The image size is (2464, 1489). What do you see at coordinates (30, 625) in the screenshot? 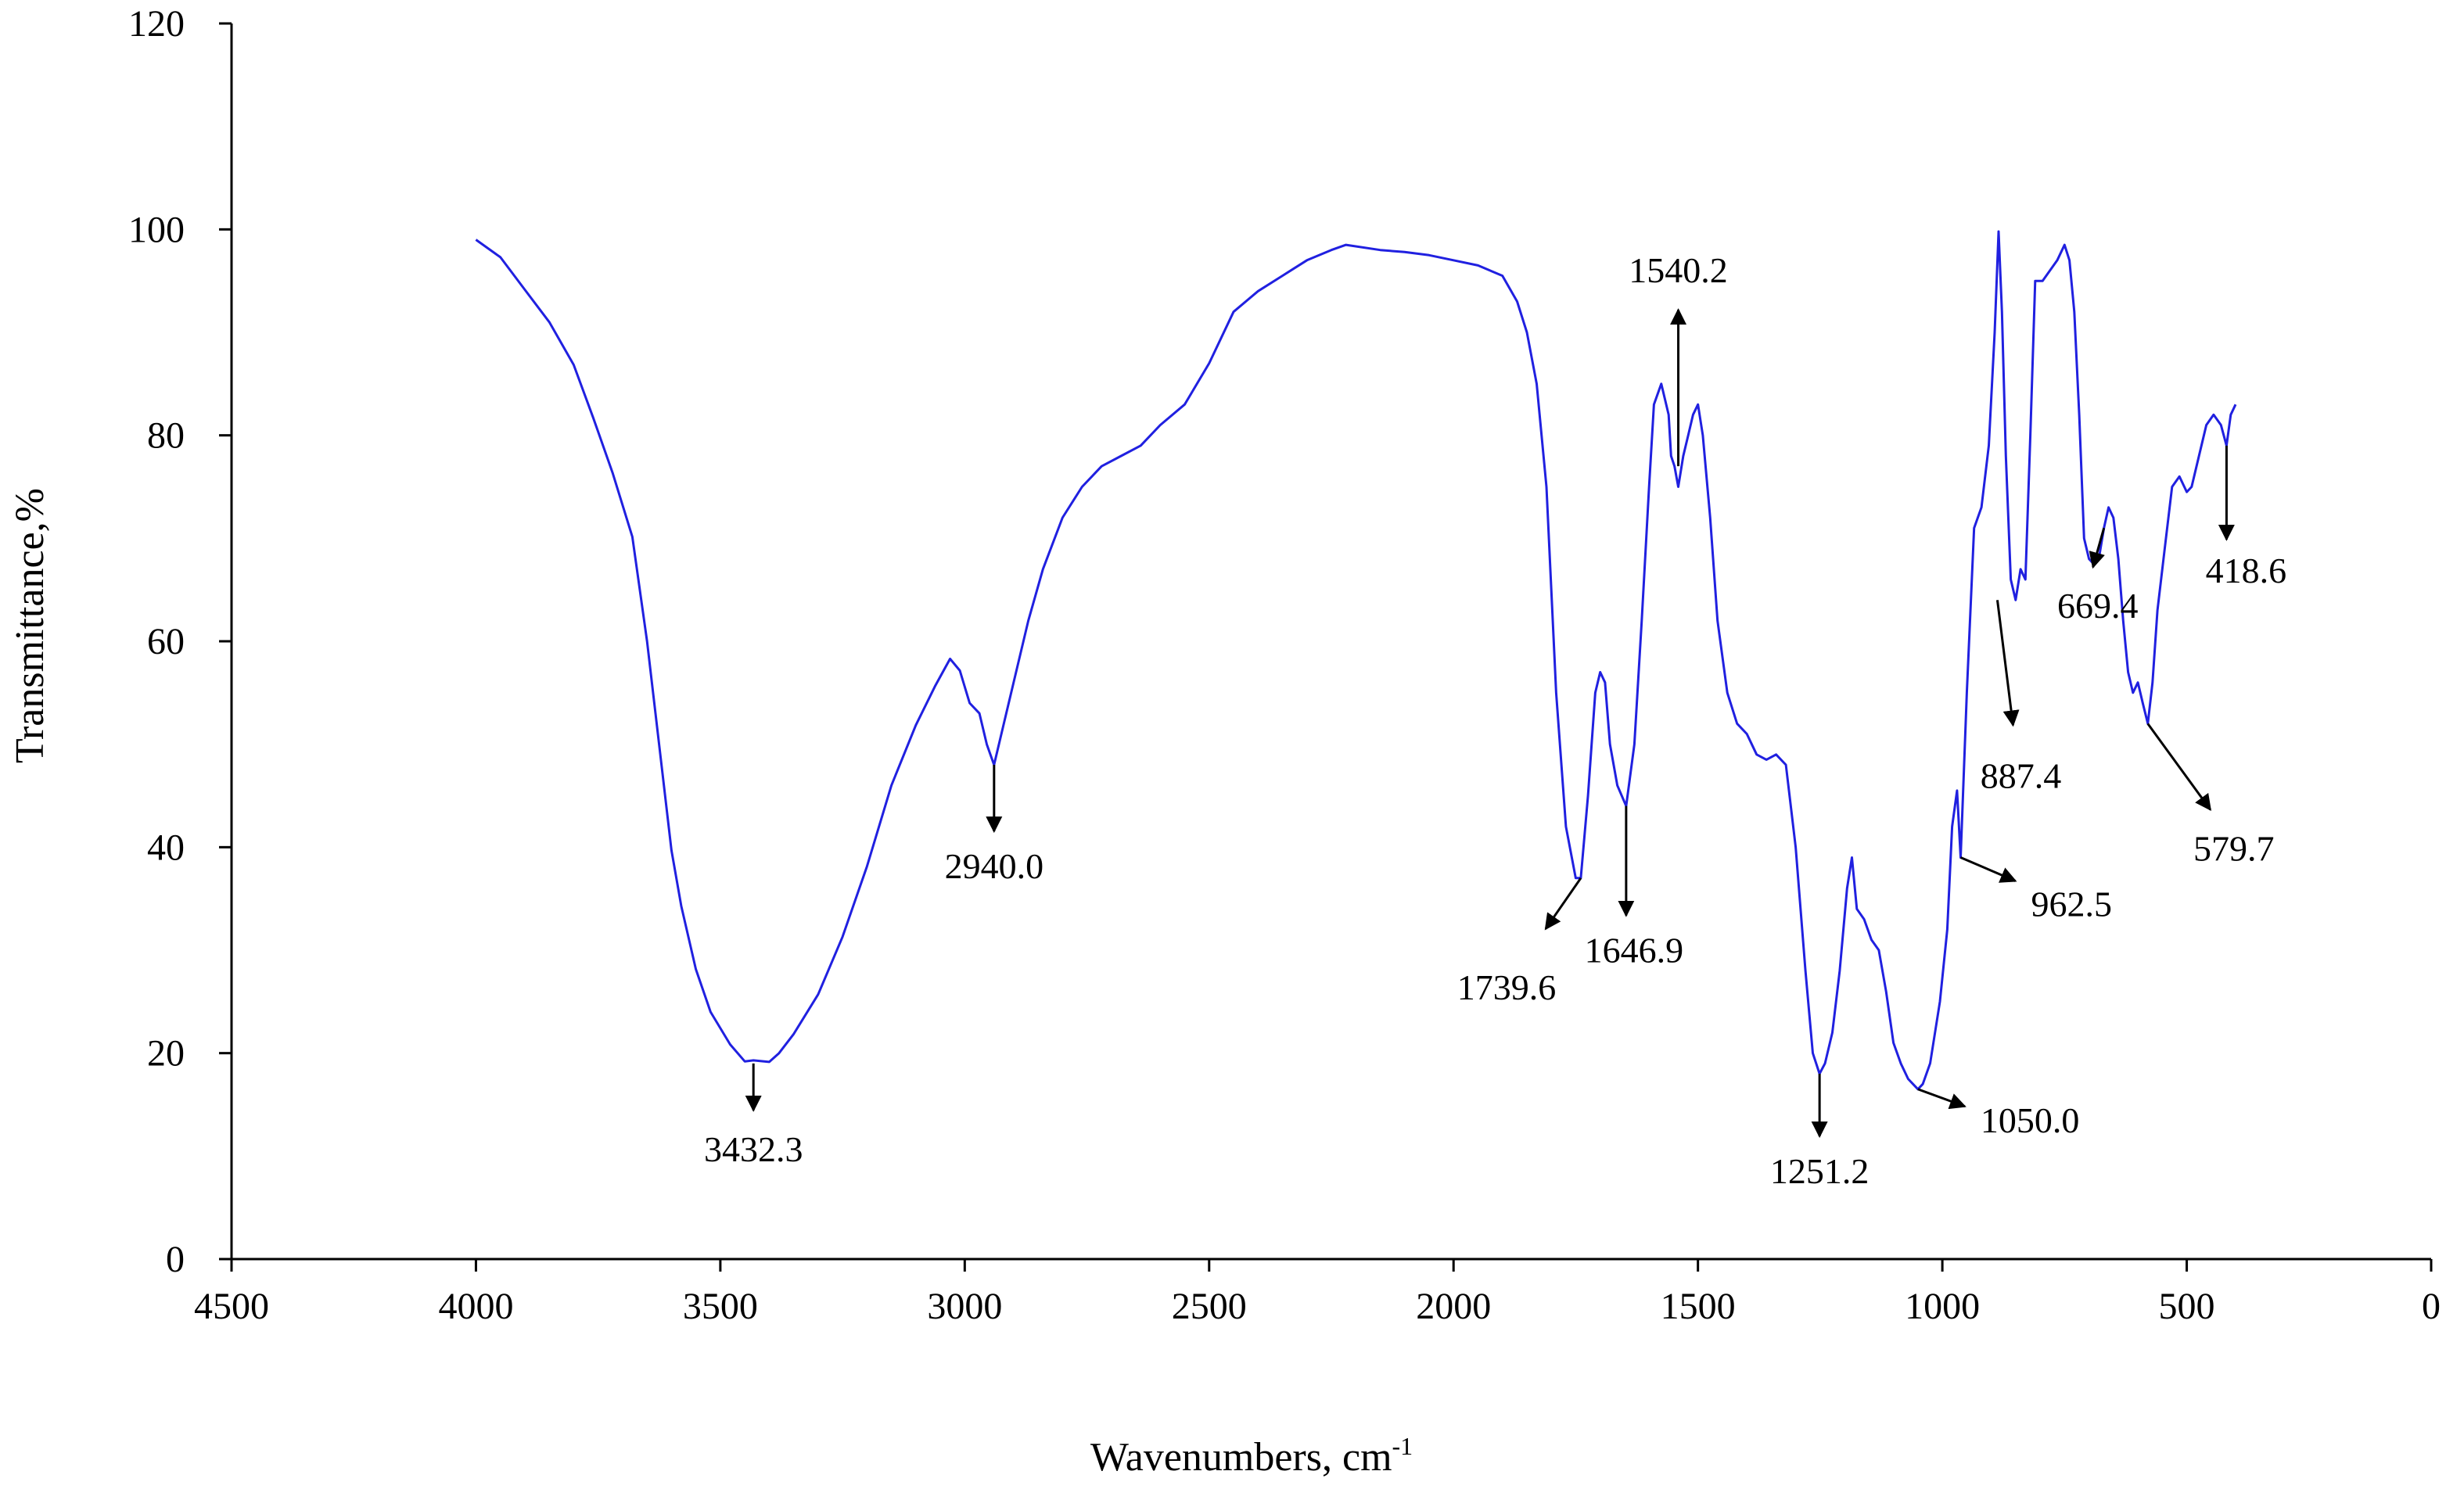
I see `y-axis-title: Transmittance,%` at bounding box center [30, 625].